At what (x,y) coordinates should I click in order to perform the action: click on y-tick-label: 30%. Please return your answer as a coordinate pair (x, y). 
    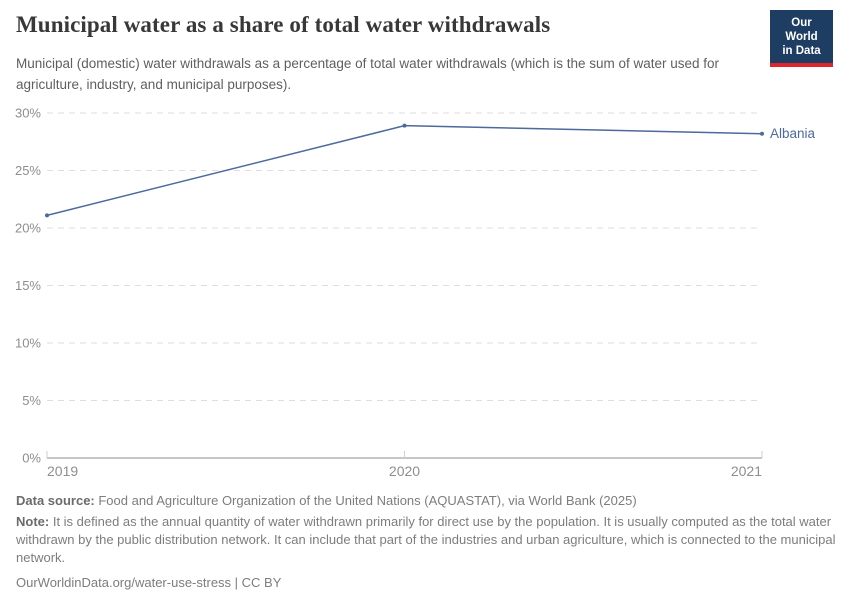
    Looking at the image, I should click on (28, 113).